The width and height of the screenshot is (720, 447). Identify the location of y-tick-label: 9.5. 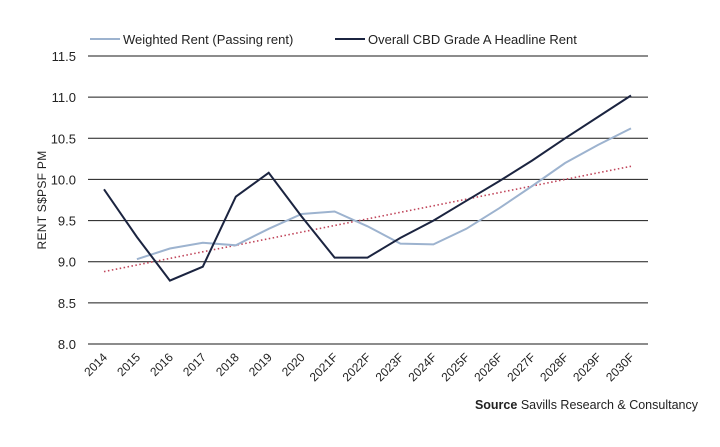
(67, 221).